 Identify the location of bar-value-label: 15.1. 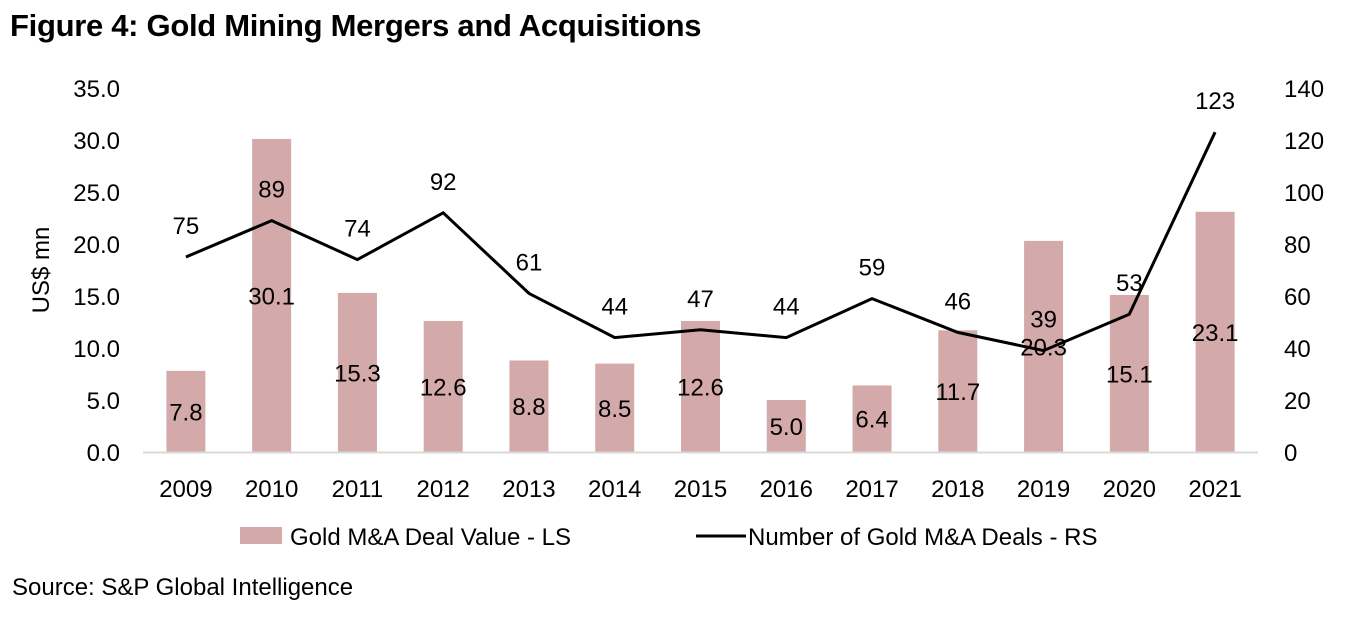
(1129, 374).